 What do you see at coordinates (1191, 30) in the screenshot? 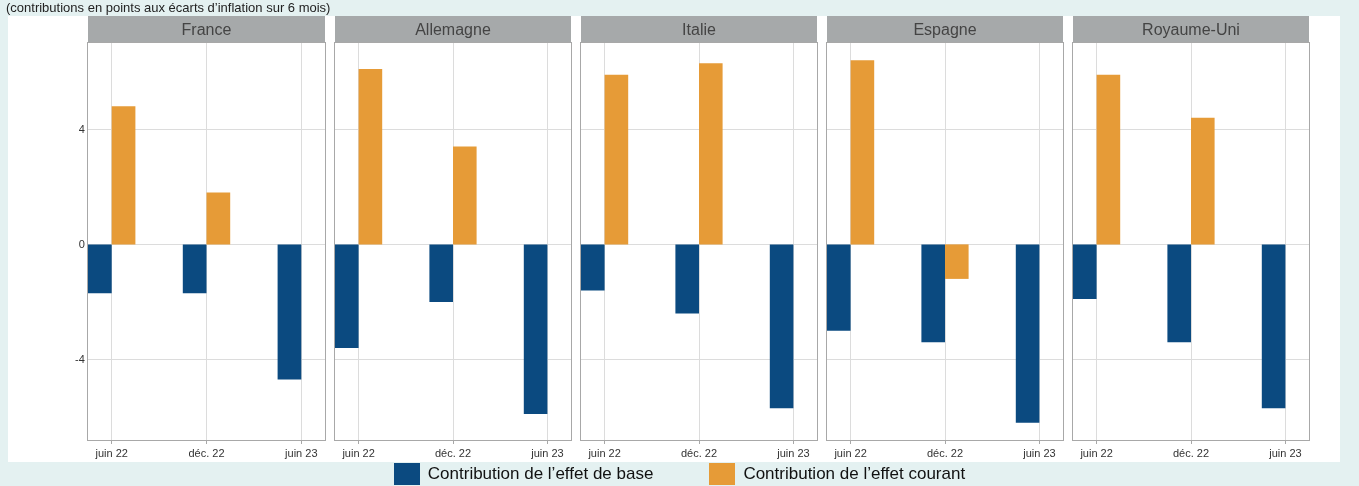
I see `chart-title: Royaume-Uni` at bounding box center [1191, 30].